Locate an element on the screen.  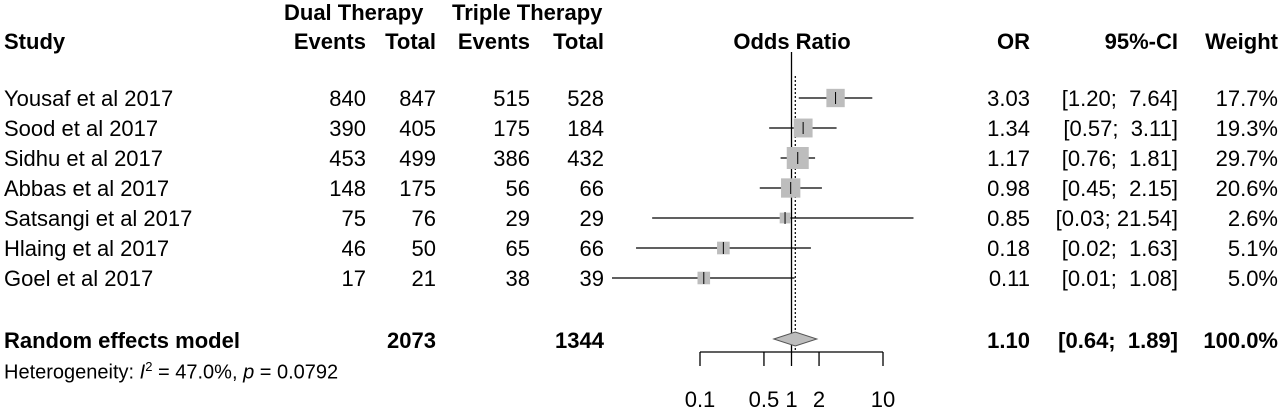
row-or: 0.18 is located at coordinates (1008, 248).